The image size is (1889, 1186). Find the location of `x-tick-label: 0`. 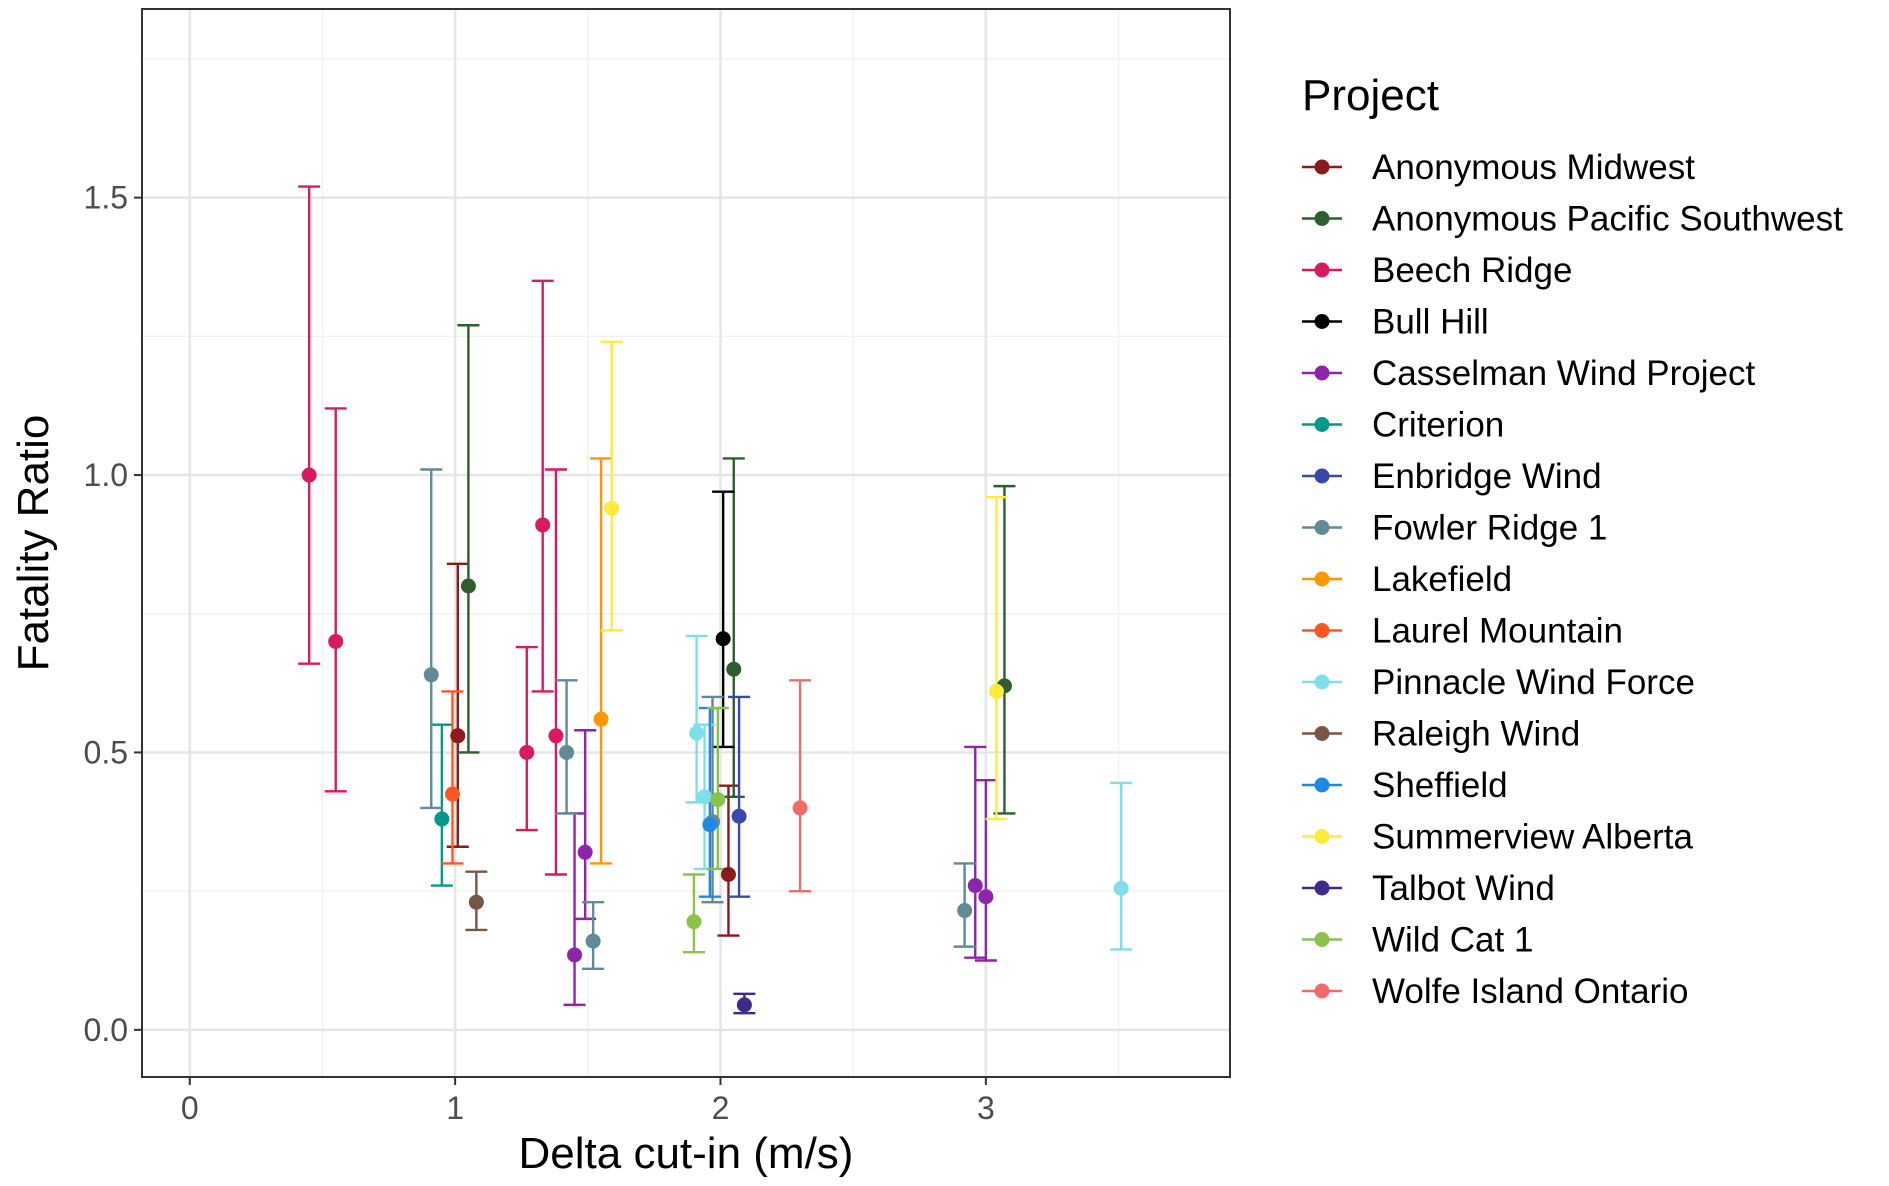

x-tick-label: 0 is located at coordinates (190, 1108).